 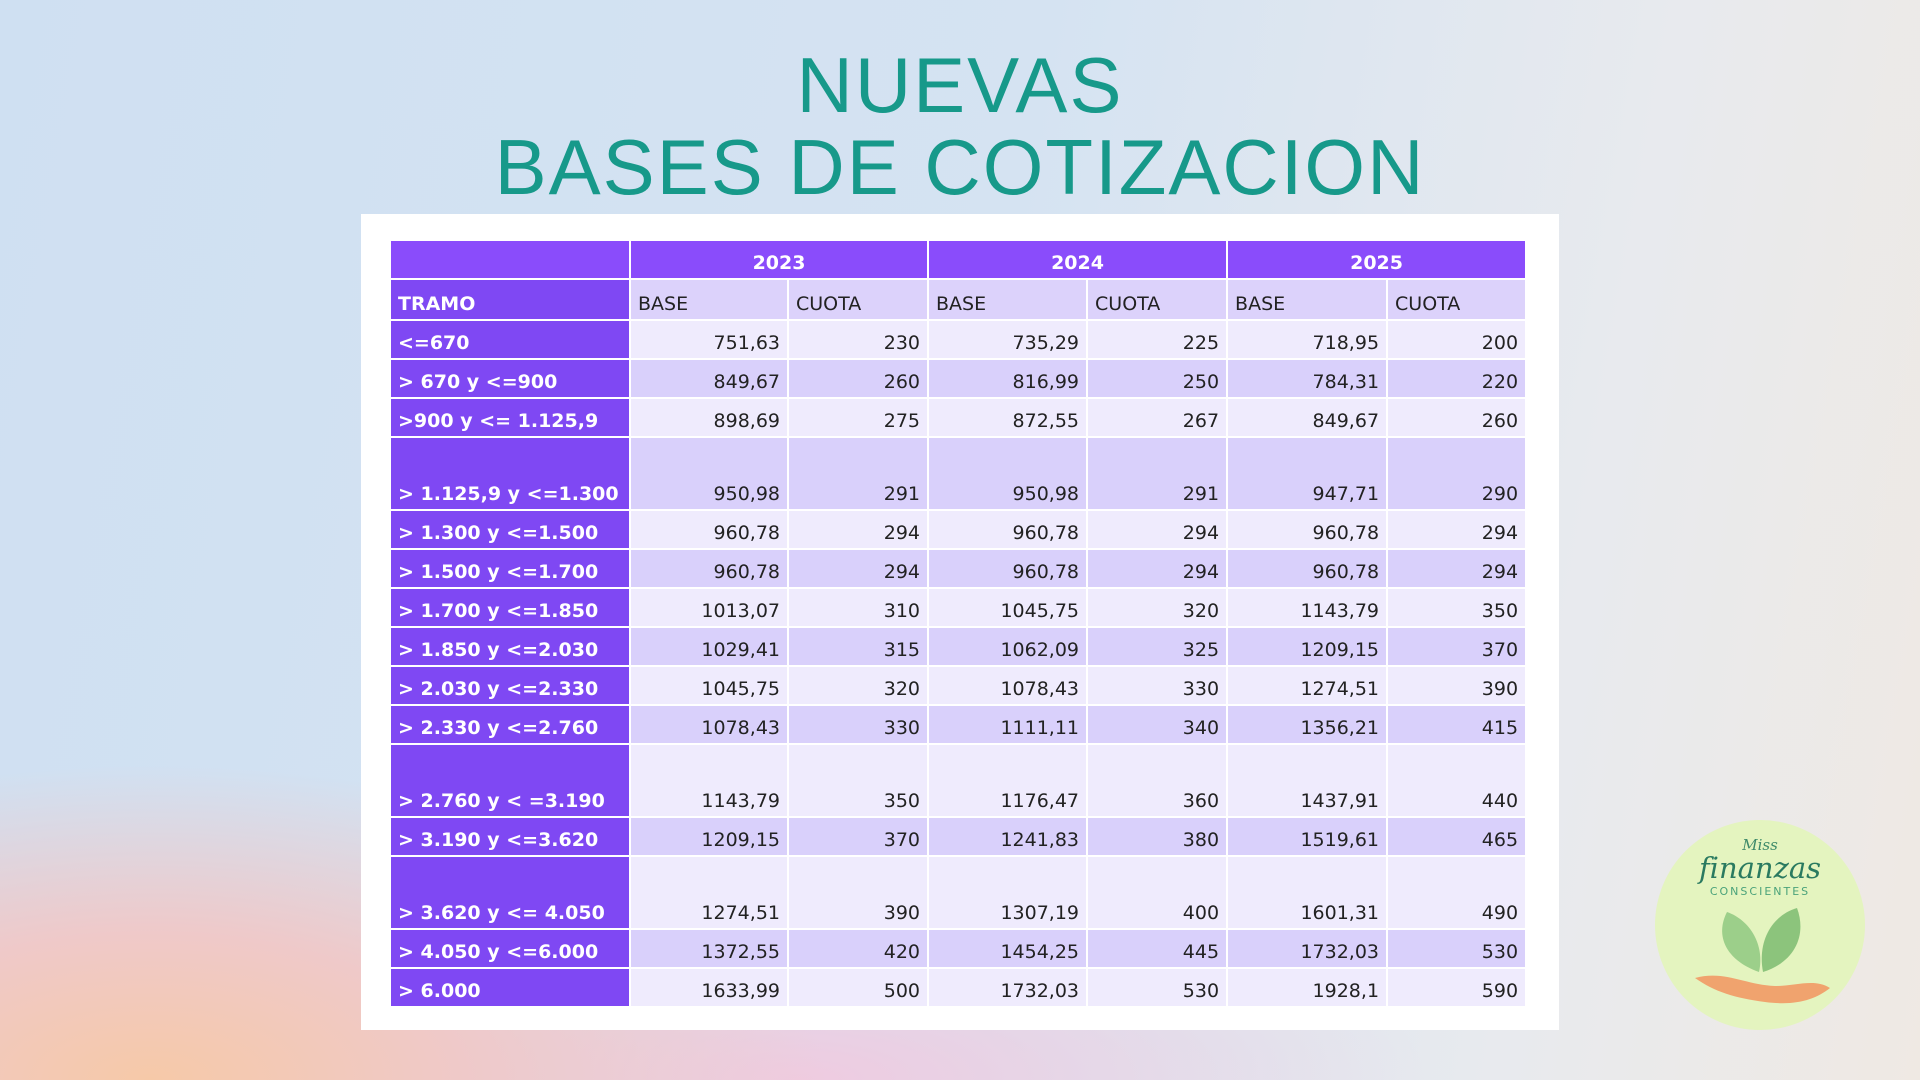 I want to click on value-cell: 1601,31, so click(x=1307, y=892).